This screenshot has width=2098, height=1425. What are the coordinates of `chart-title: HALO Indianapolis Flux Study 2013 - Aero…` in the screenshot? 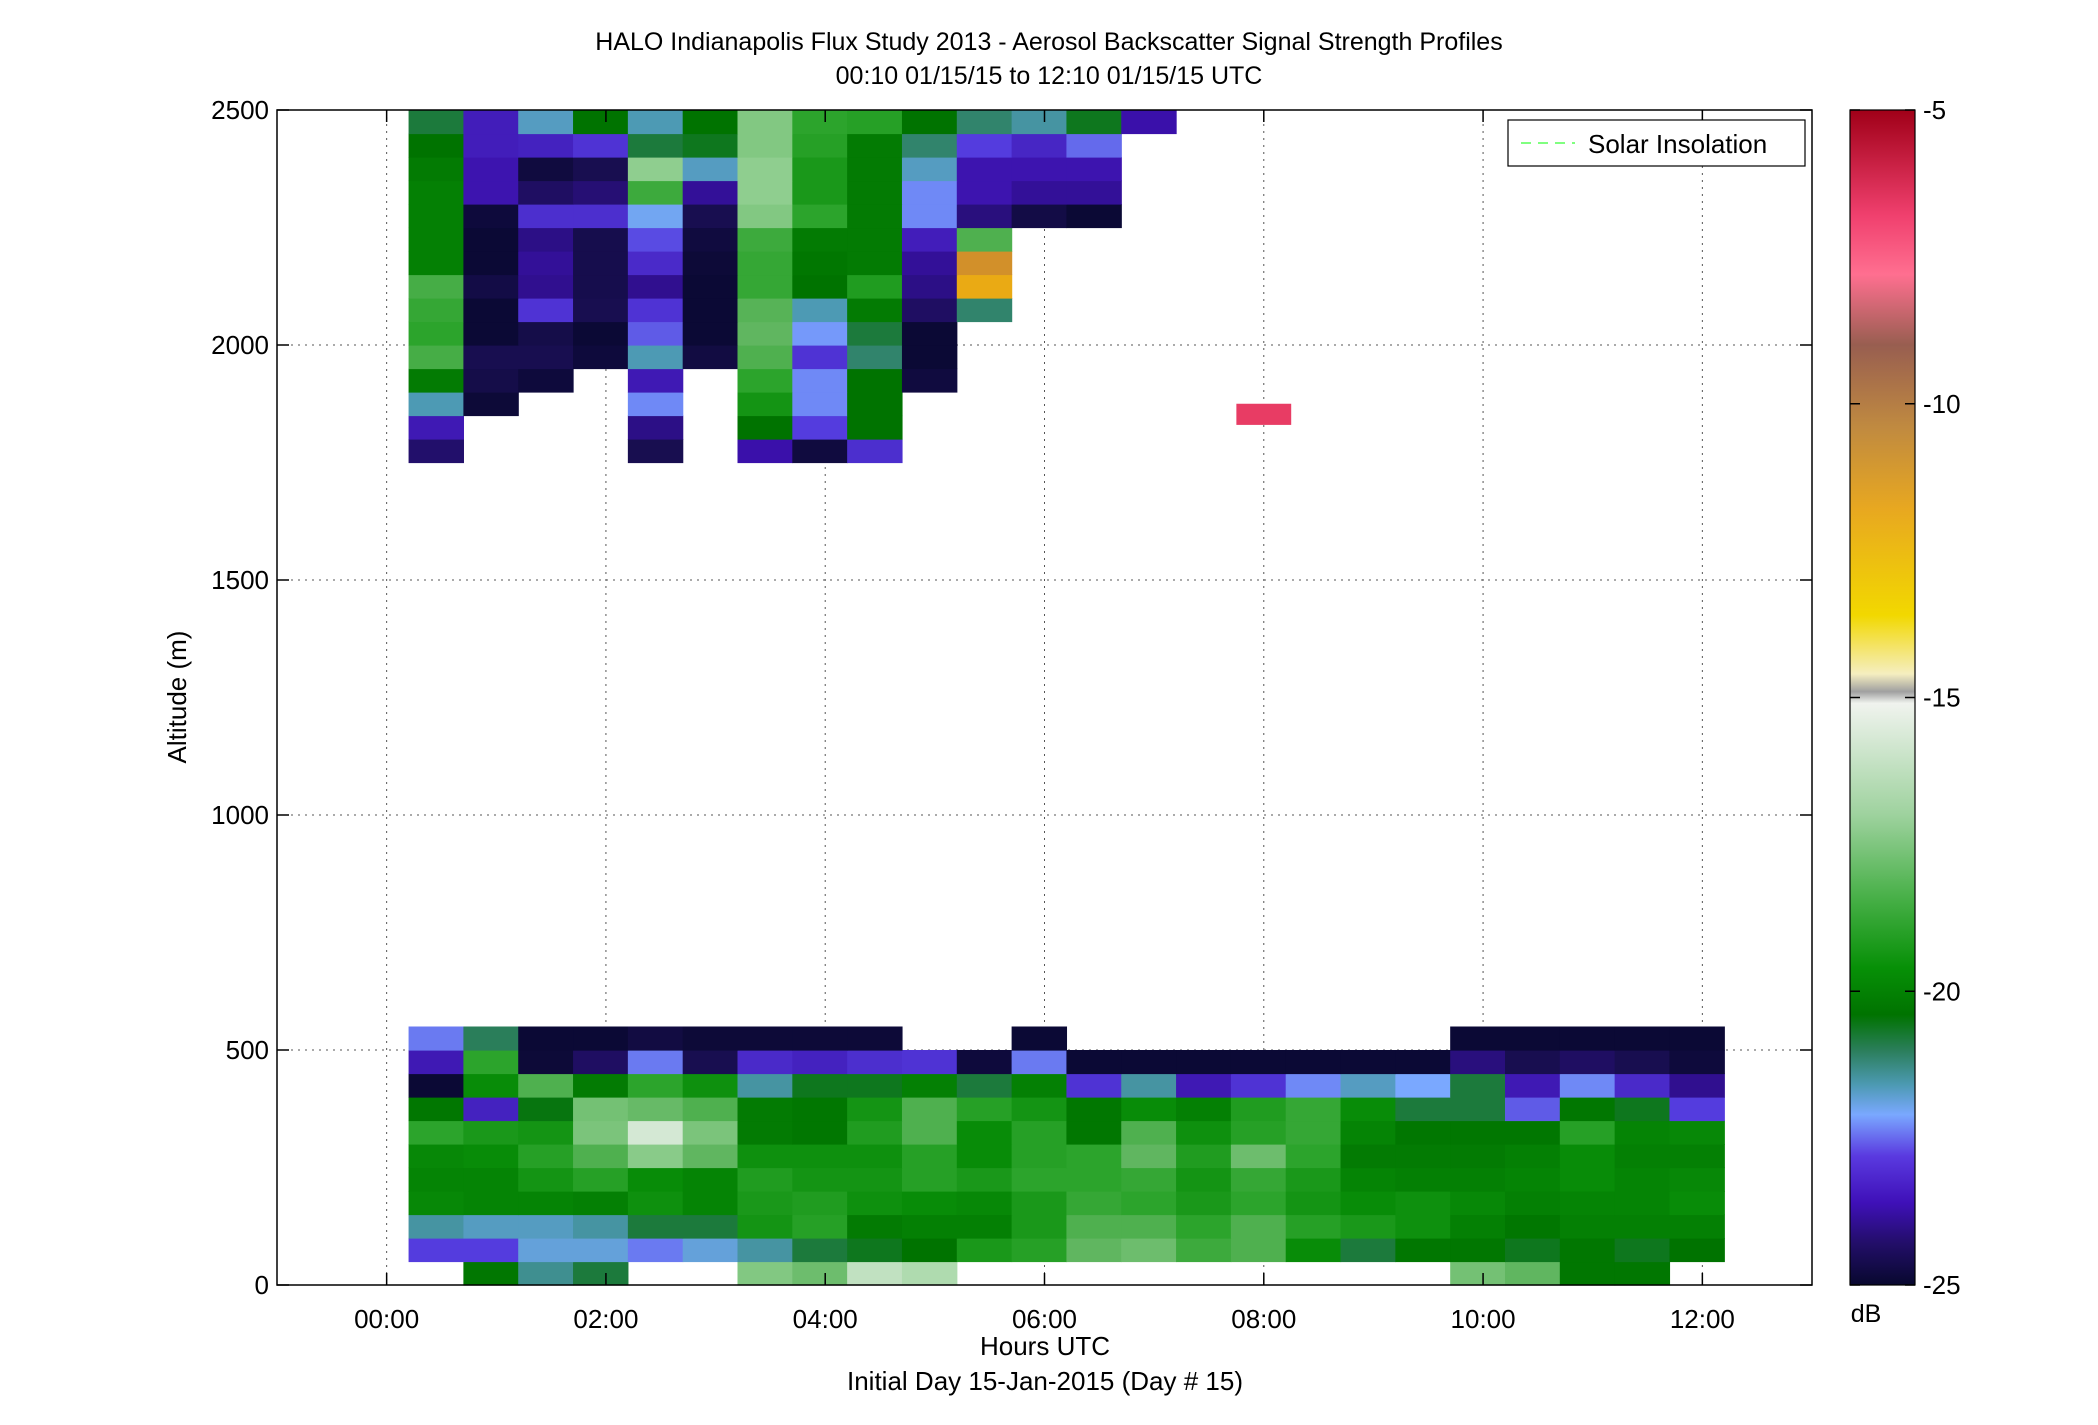 It's located at (1048, 42).